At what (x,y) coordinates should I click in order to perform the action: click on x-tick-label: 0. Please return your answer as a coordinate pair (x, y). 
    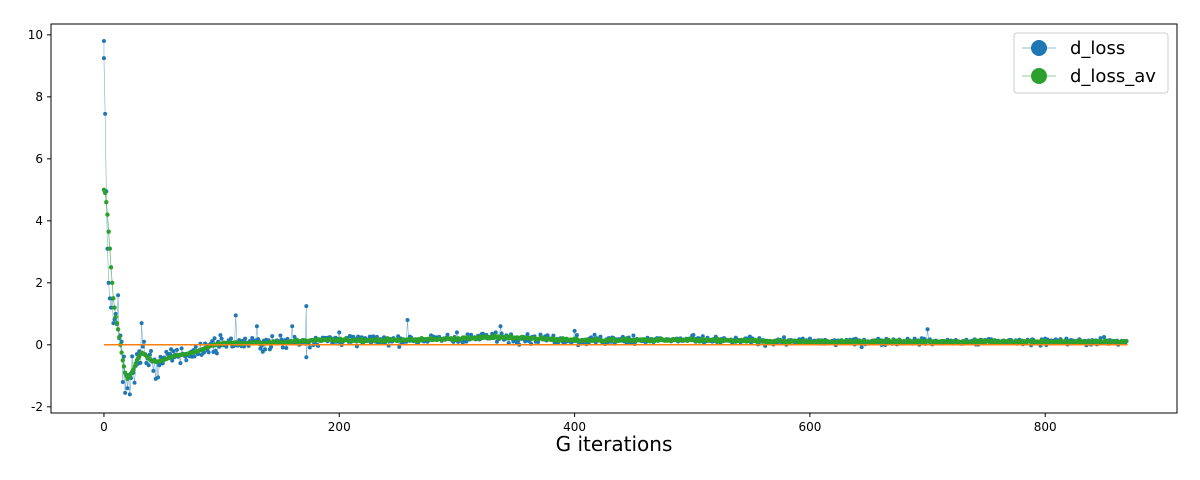
    Looking at the image, I should click on (104, 427).